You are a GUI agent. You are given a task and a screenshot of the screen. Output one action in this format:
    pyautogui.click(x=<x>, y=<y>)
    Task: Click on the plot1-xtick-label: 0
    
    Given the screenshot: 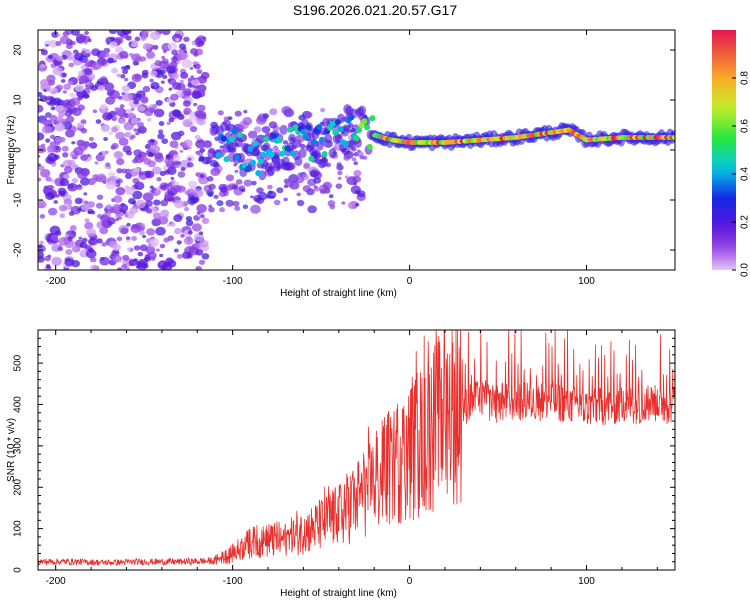 What is the action you would take?
    pyautogui.click(x=410, y=281)
    